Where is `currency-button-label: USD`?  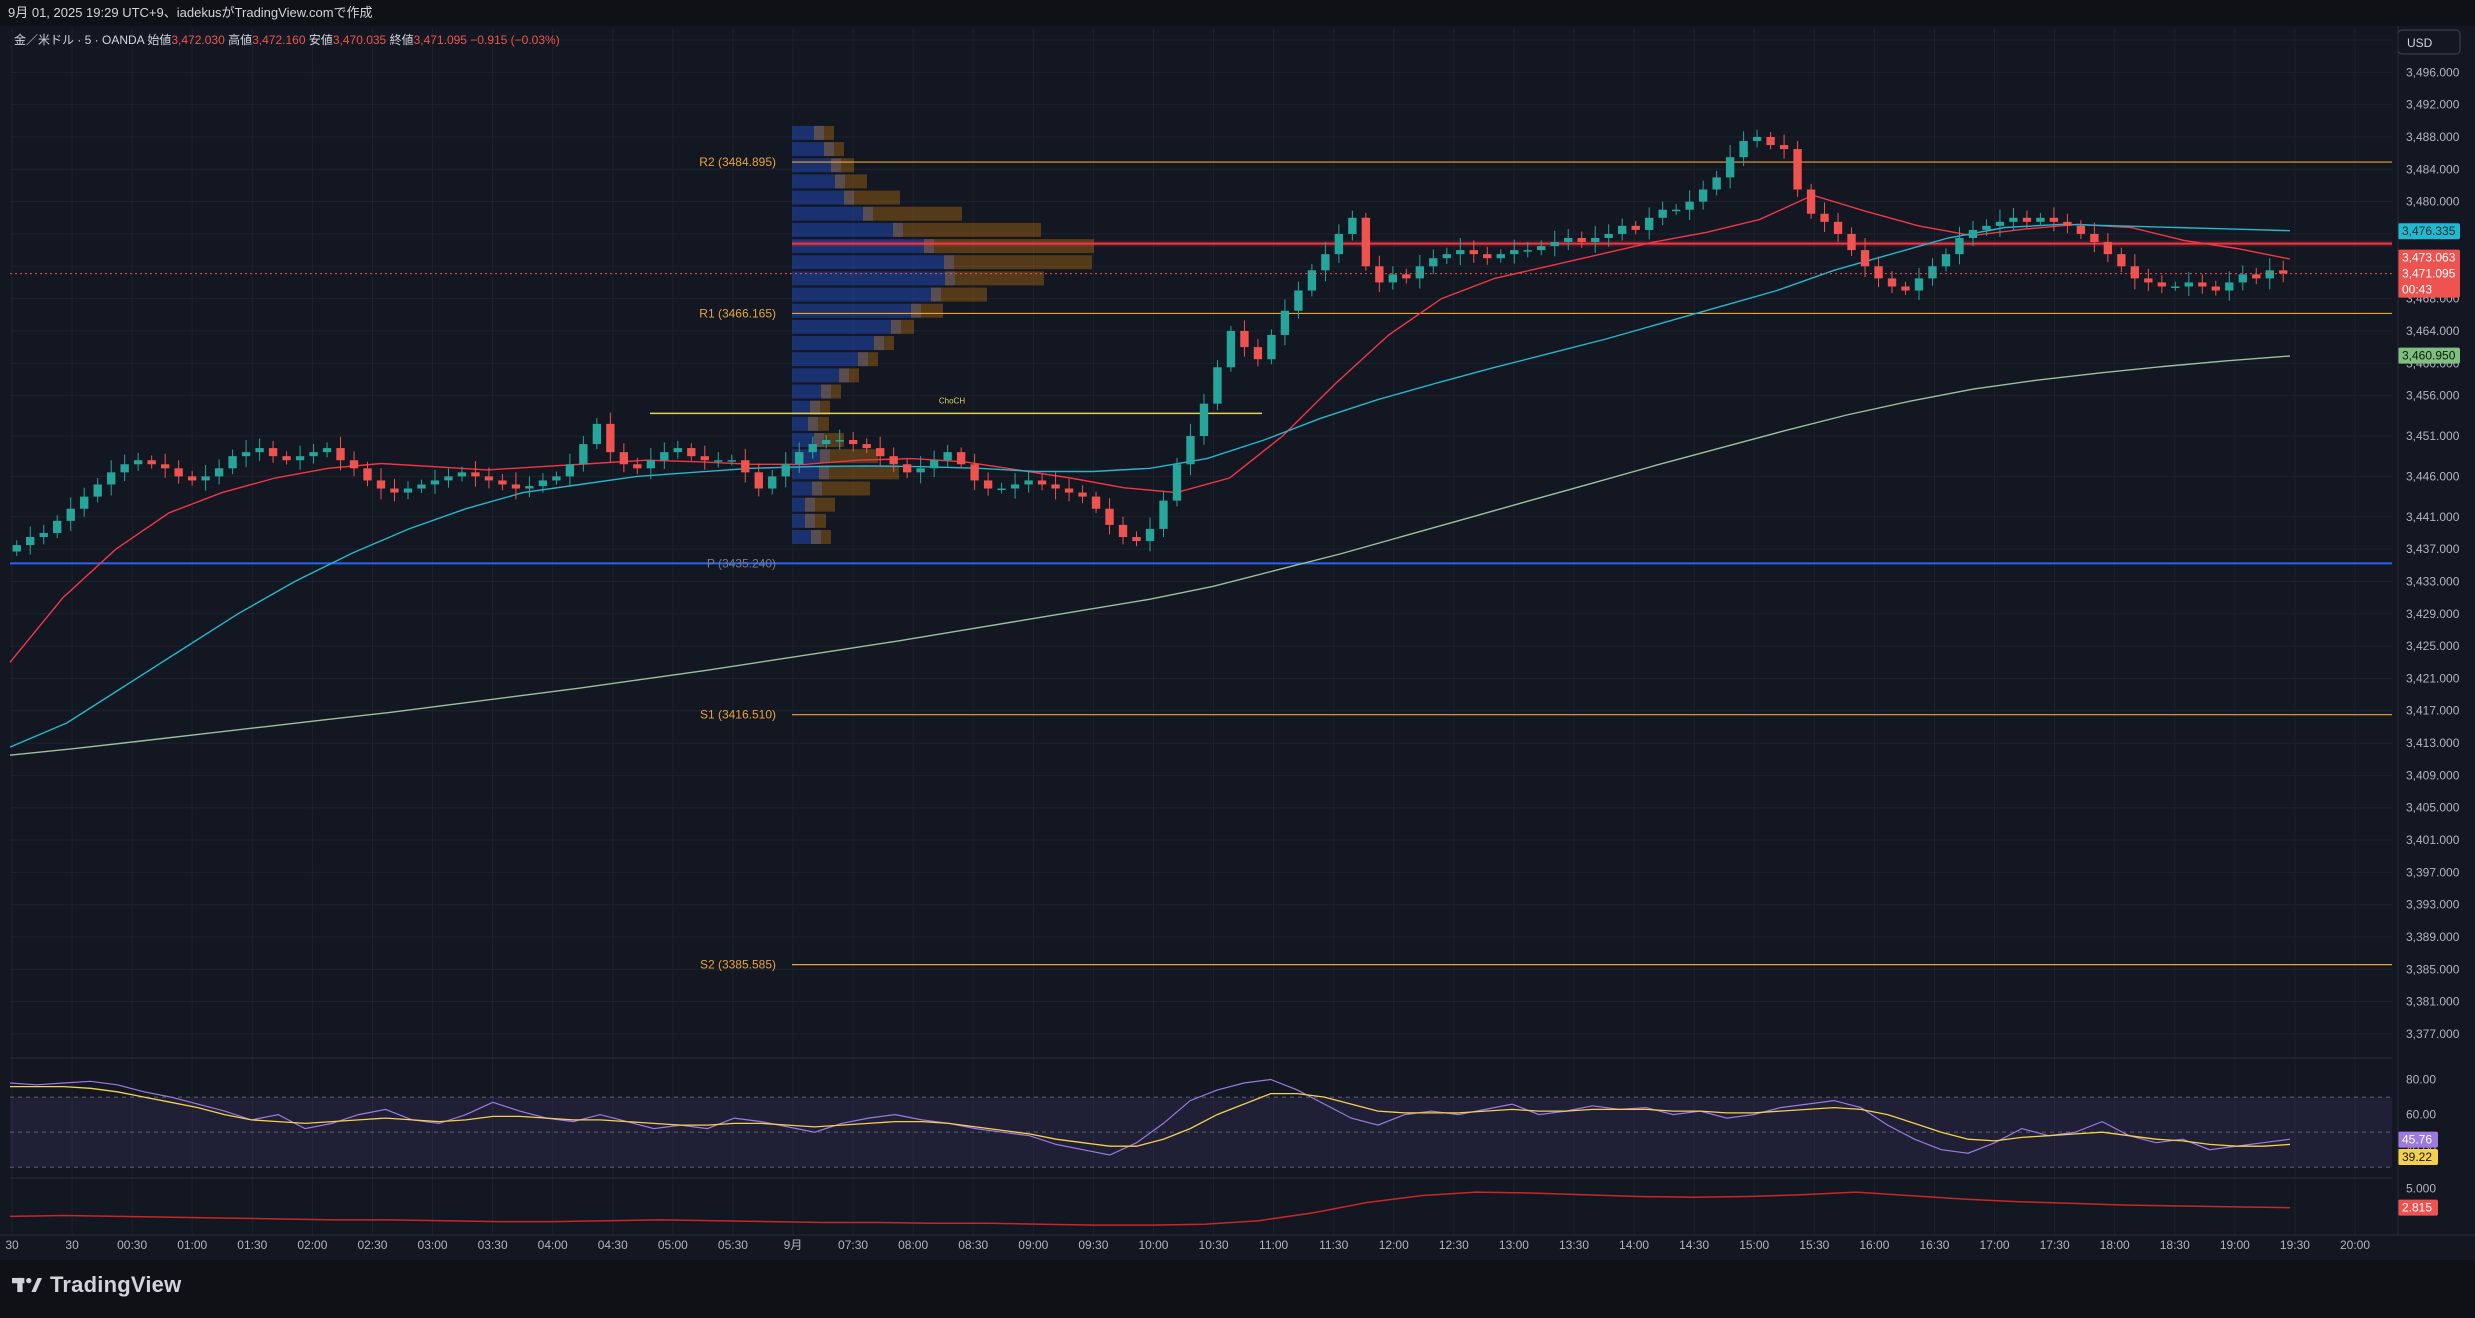
currency-button-label: USD is located at coordinates (2420, 43).